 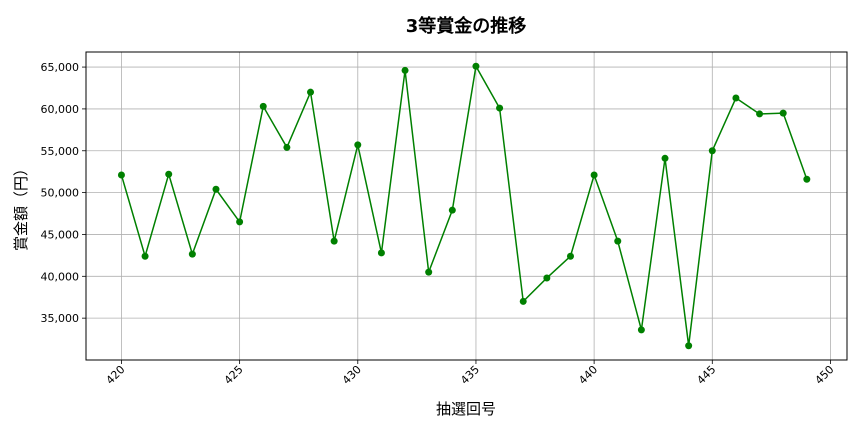 I want to click on y-tick-label: 40,000, so click(x=60, y=276).